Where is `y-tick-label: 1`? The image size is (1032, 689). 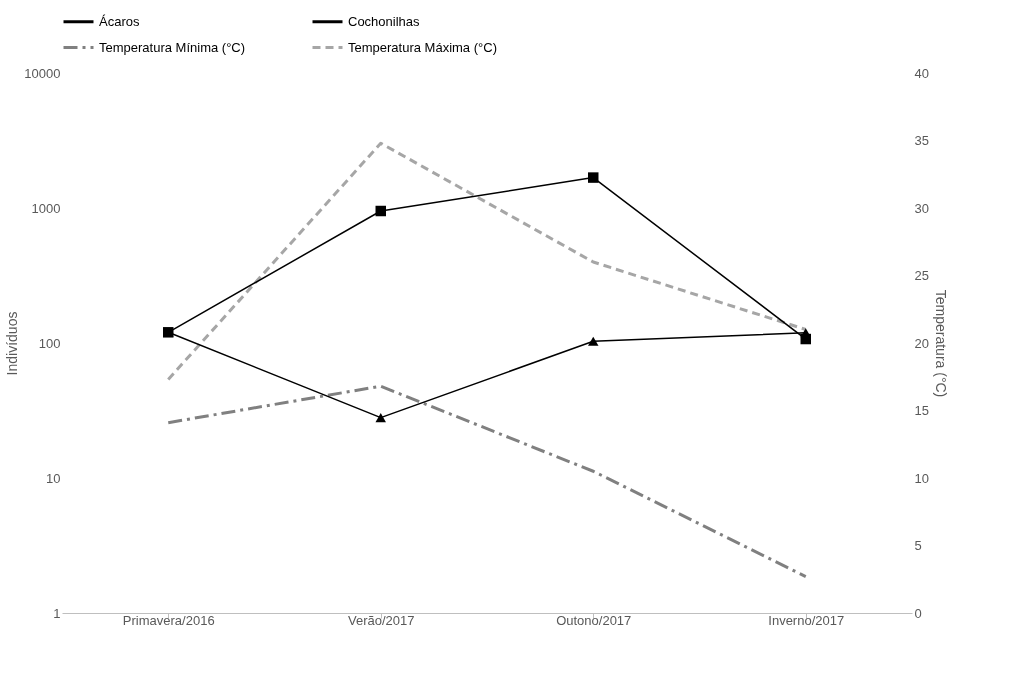 y-tick-label: 1 is located at coordinates (57, 613).